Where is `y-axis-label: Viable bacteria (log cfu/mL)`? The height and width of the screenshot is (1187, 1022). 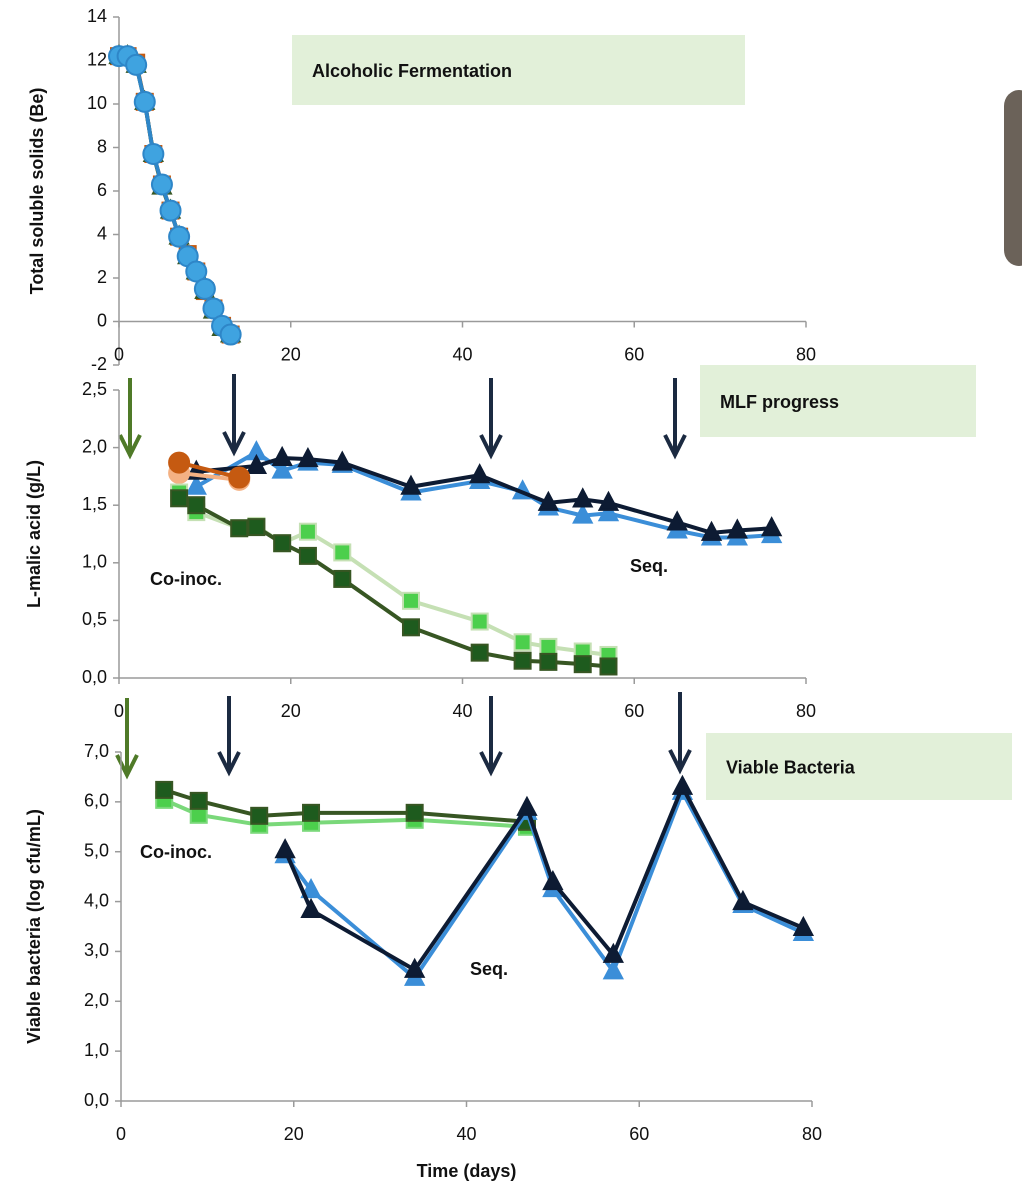 y-axis-label: Viable bacteria (log cfu/mL) is located at coordinates (34, 926).